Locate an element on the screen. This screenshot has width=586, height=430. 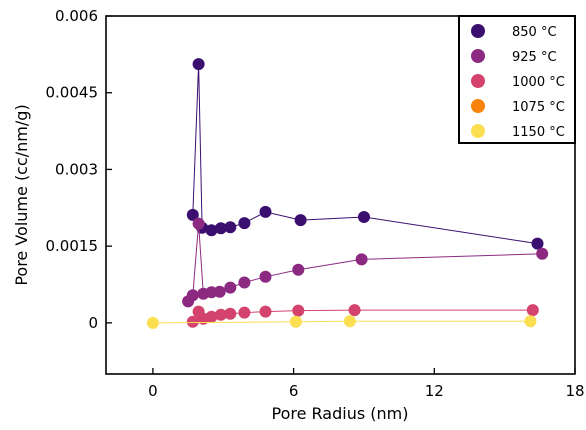
x-axis-title: Pore Radius (nm) is located at coordinates (340, 413).